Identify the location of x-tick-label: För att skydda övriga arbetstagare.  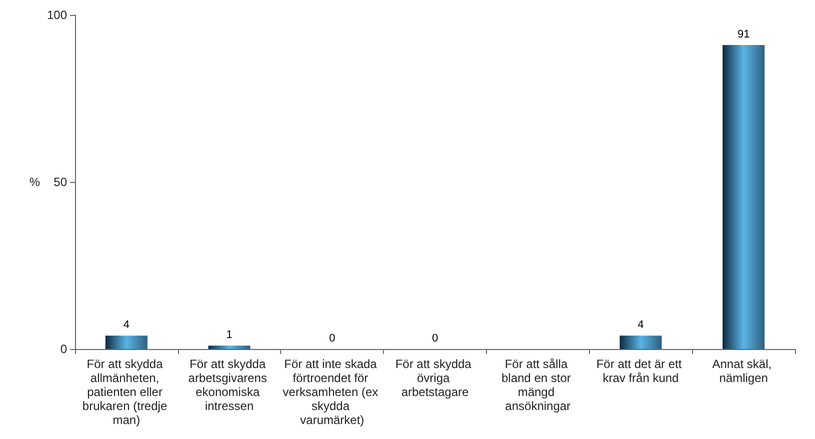
(435, 378).